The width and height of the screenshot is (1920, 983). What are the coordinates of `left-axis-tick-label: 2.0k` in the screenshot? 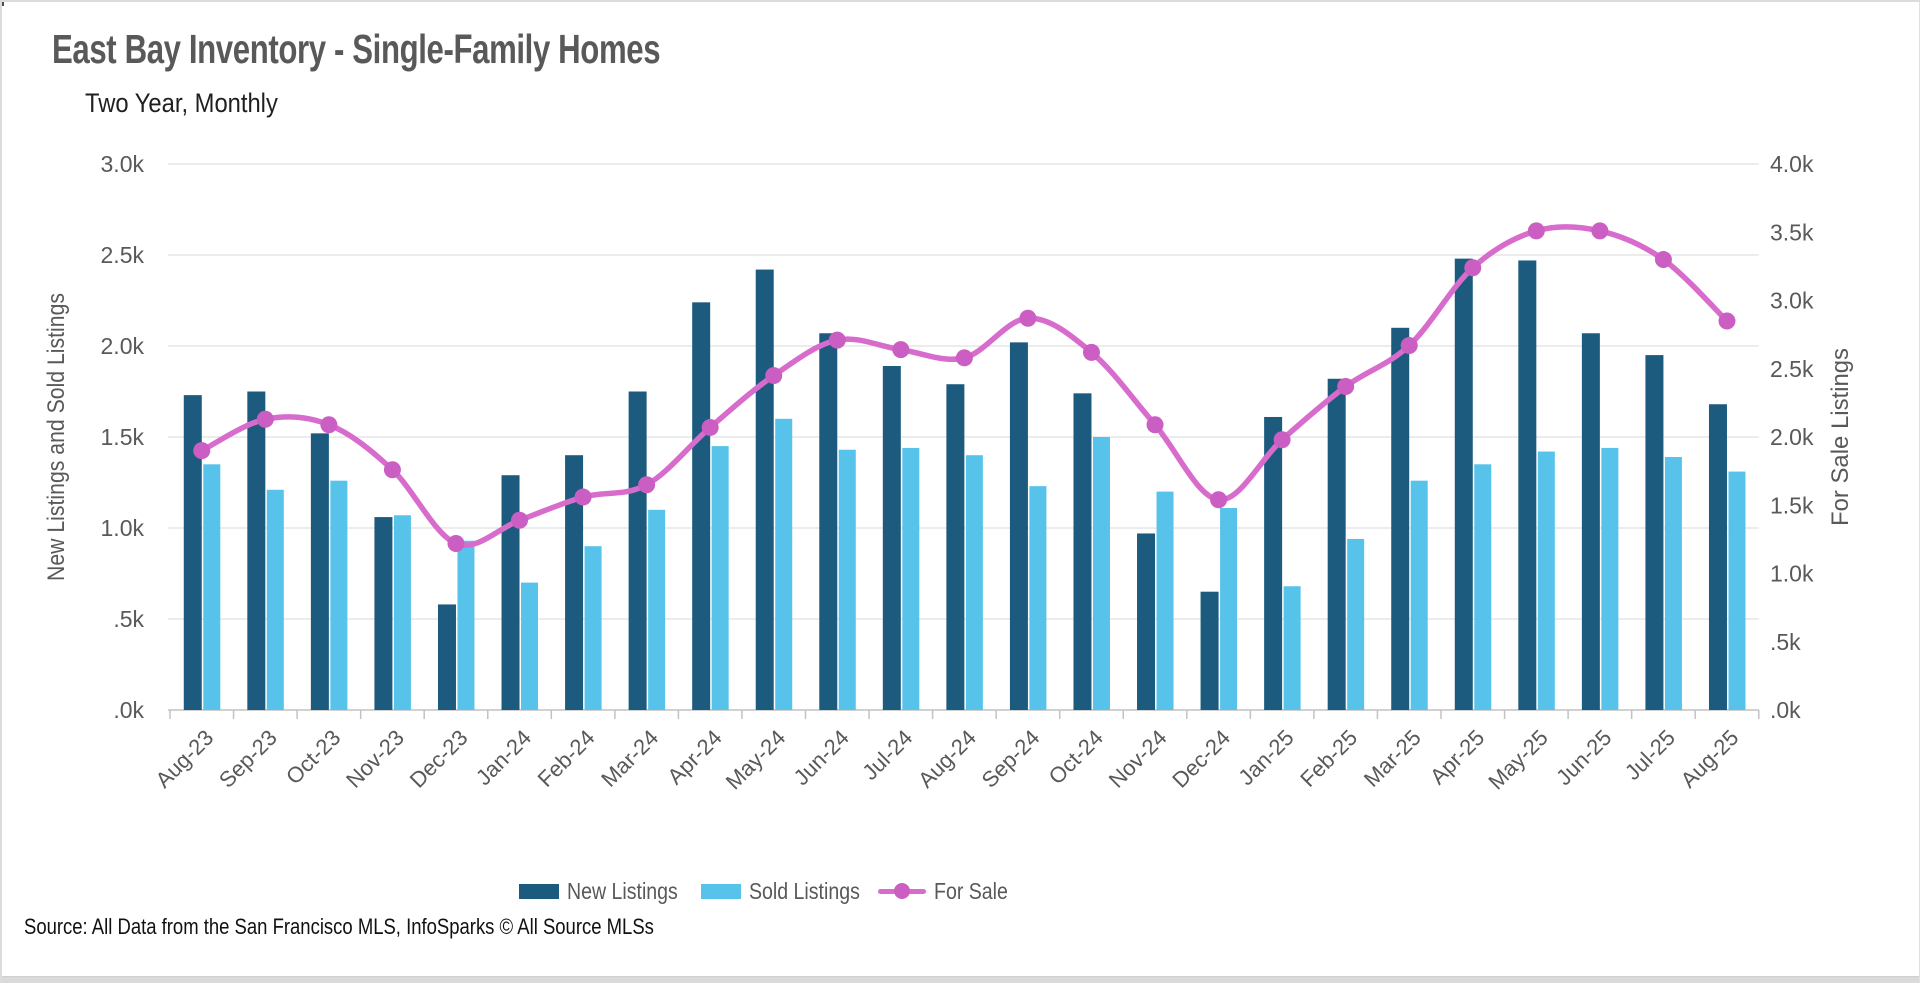 It's located at (123, 346).